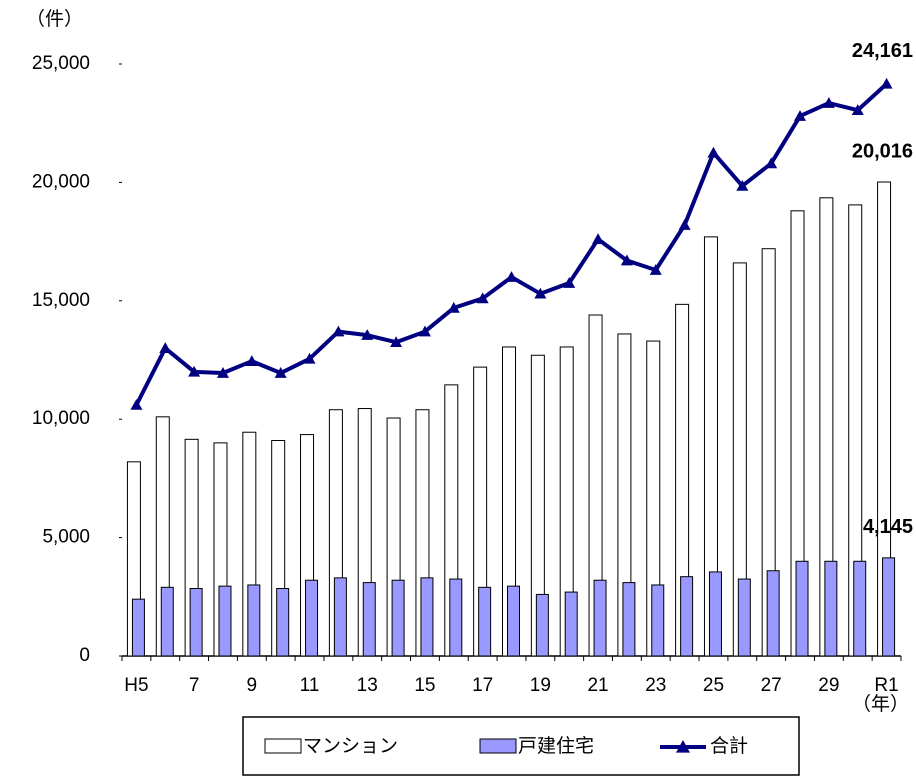  I want to click on y-tick-label: 10,000, so click(61, 418).